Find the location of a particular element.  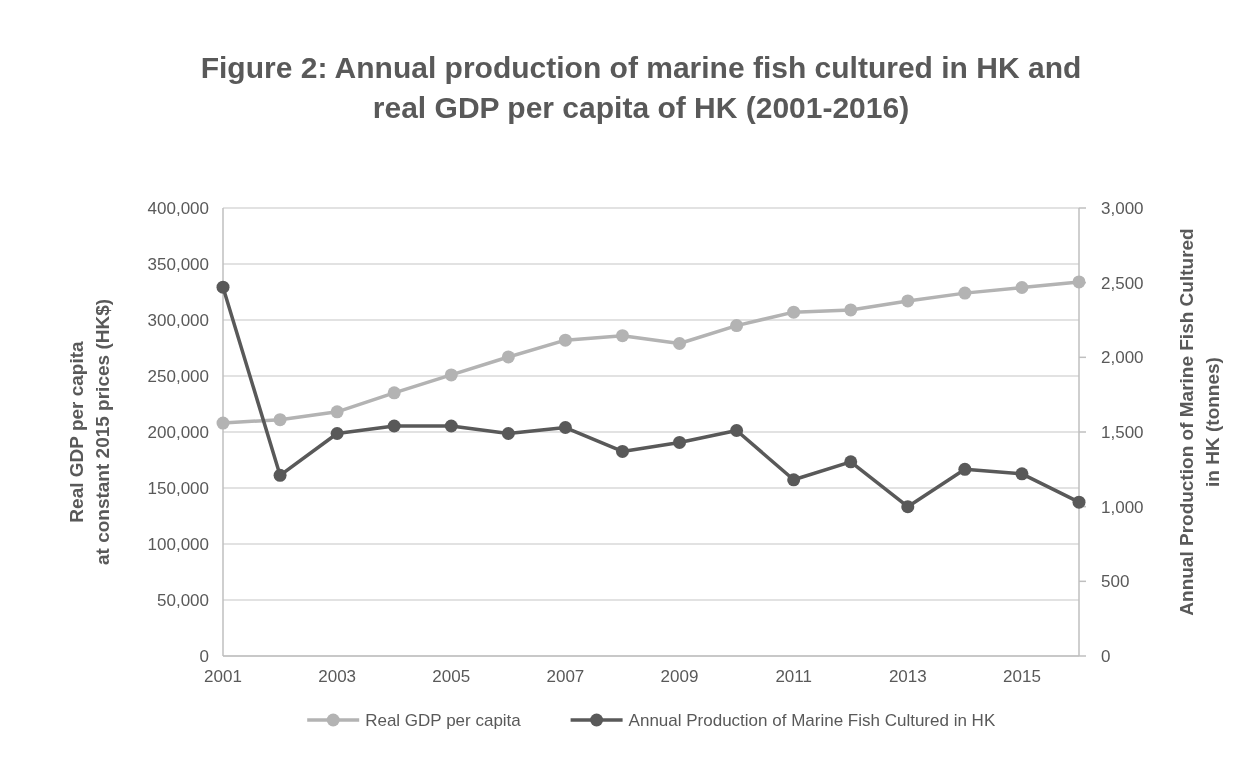

y-tick-label: 50,000 is located at coordinates (183, 600).